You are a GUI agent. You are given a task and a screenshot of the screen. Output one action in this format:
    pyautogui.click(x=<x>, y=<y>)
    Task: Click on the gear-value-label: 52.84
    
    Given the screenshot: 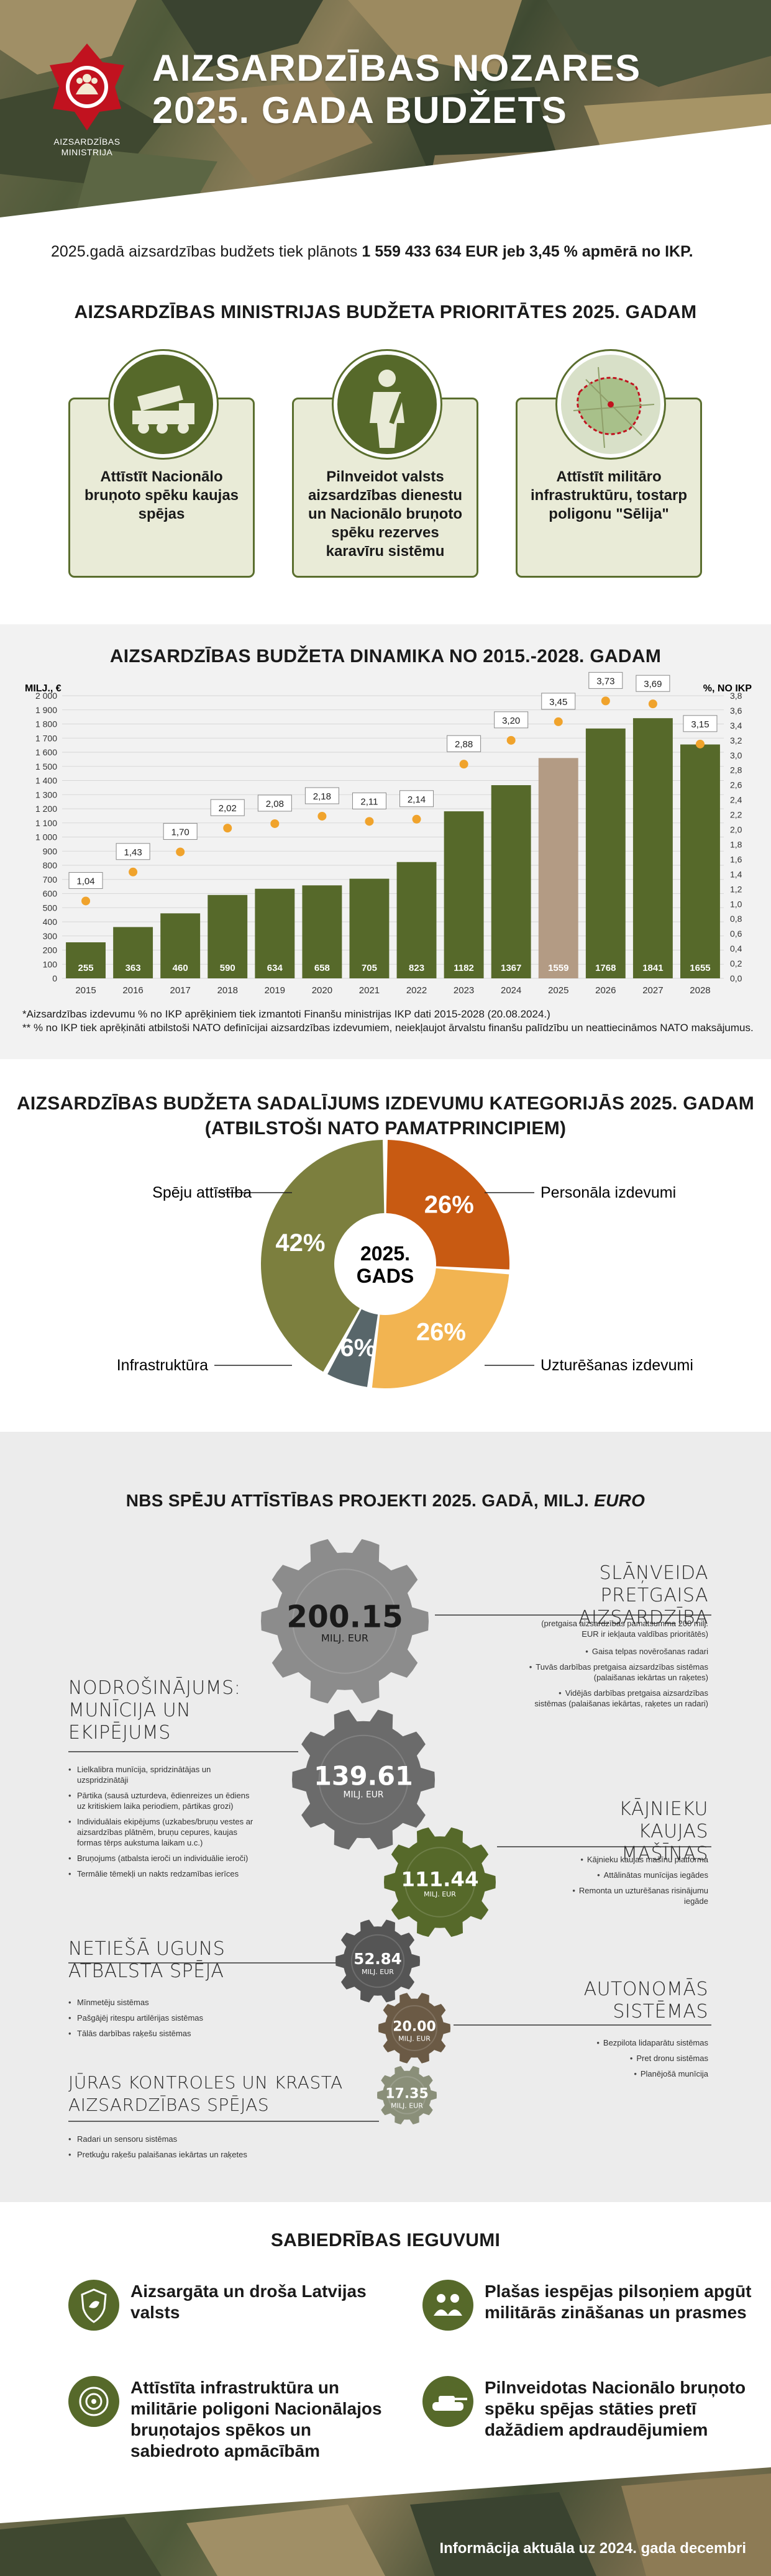 What is the action you would take?
    pyautogui.click(x=378, y=1959)
    